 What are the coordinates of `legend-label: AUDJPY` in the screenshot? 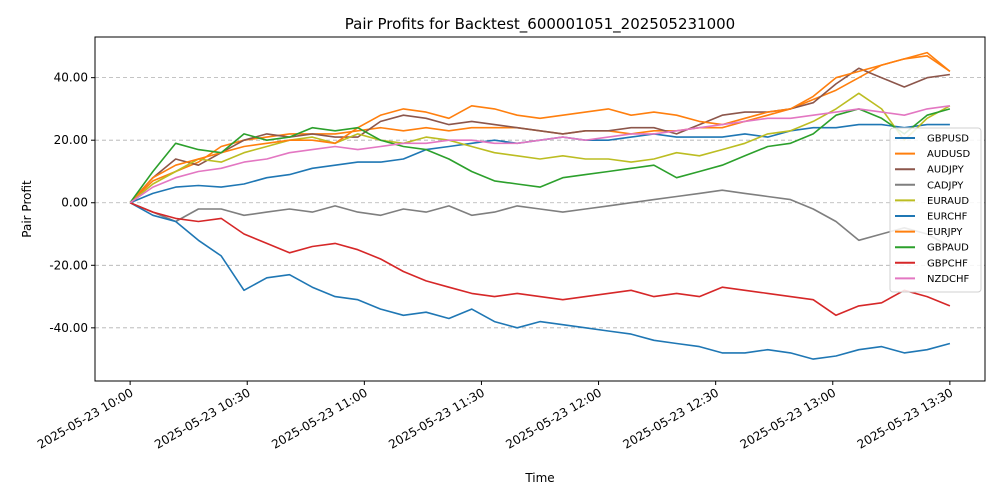 It's located at (946, 170).